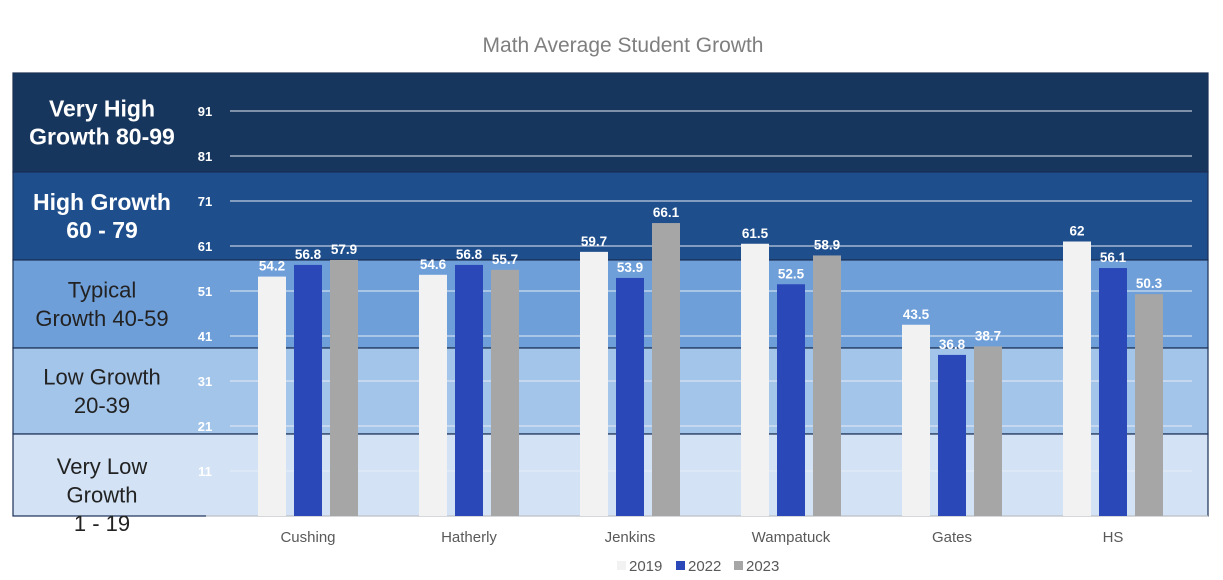  What do you see at coordinates (102, 137) in the screenshot?
I see `band-label: Growth 80-99` at bounding box center [102, 137].